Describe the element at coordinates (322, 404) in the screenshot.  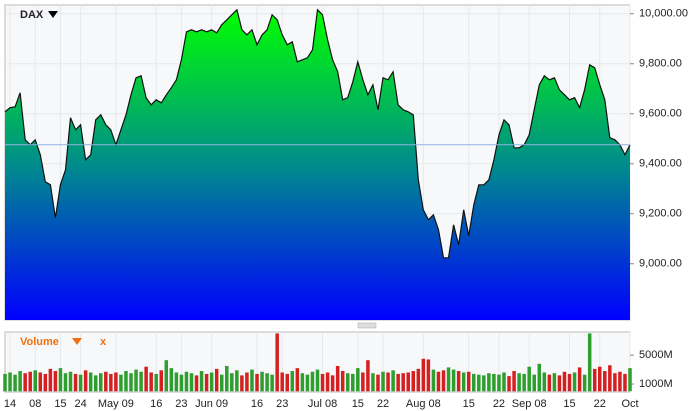
I see `x-tick-label: Jul 08` at that location.